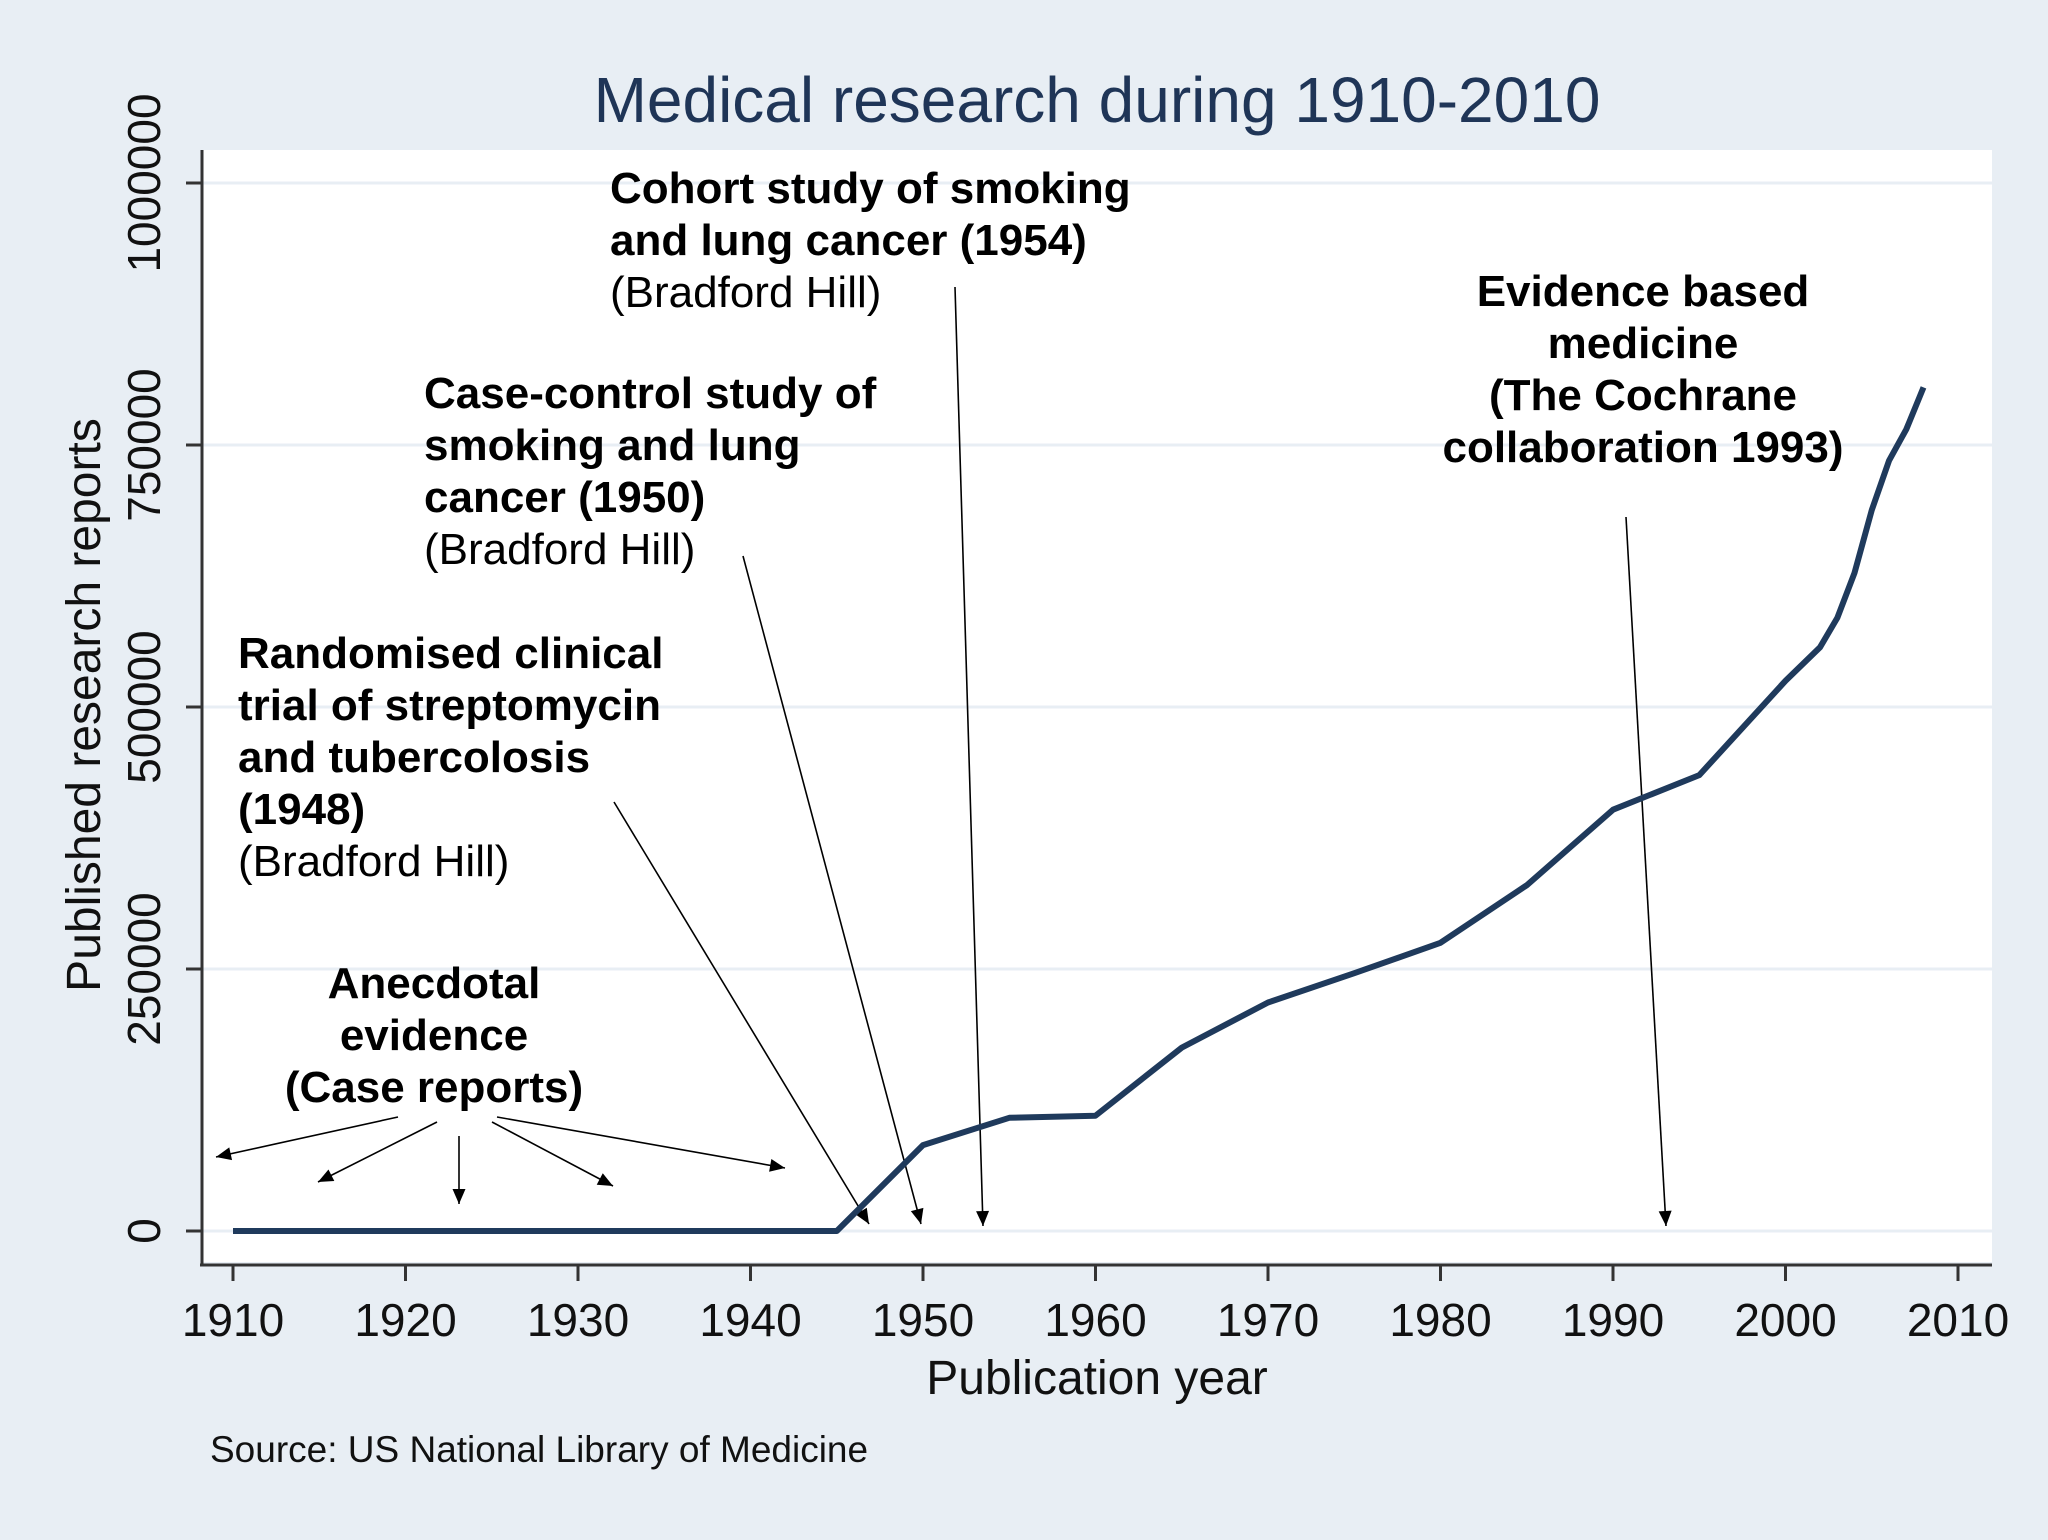 The height and width of the screenshot is (1540, 2048). Describe the element at coordinates (1268, 1320) in the screenshot. I see `x-tick-label: 1970` at that location.